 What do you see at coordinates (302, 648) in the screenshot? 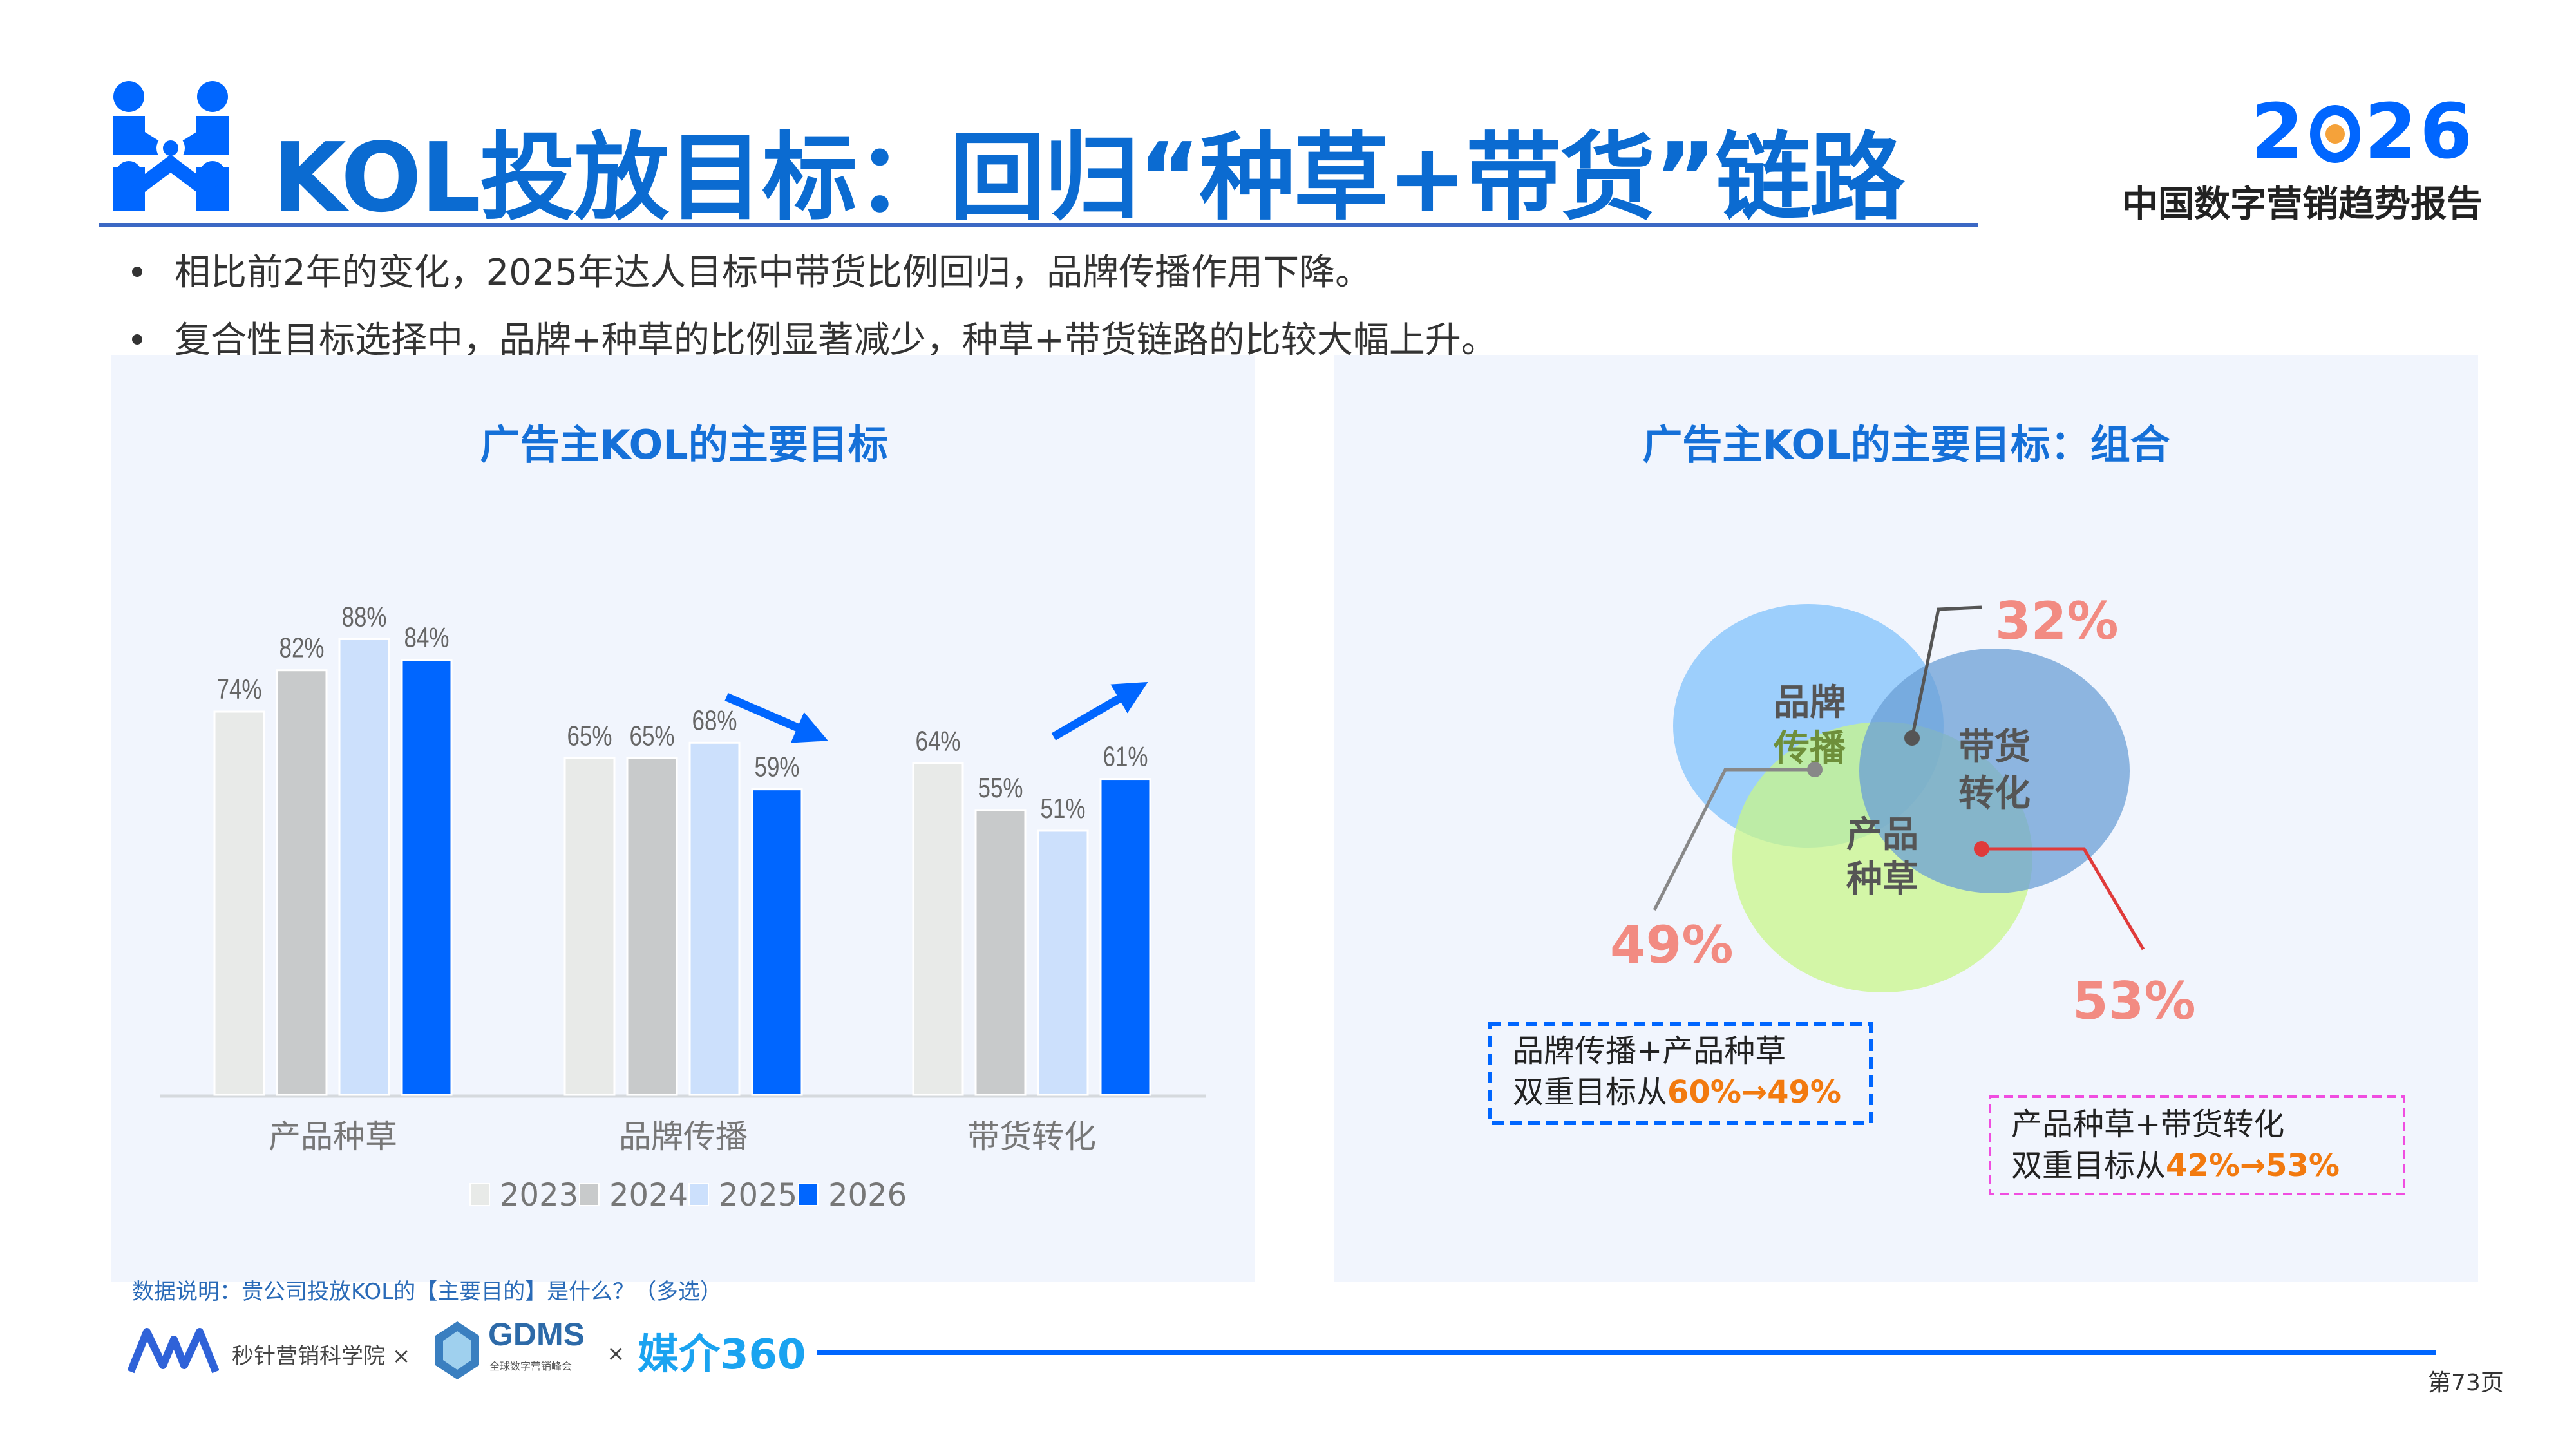
I see `bar-value-label: 82%` at bounding box center [302, 648].